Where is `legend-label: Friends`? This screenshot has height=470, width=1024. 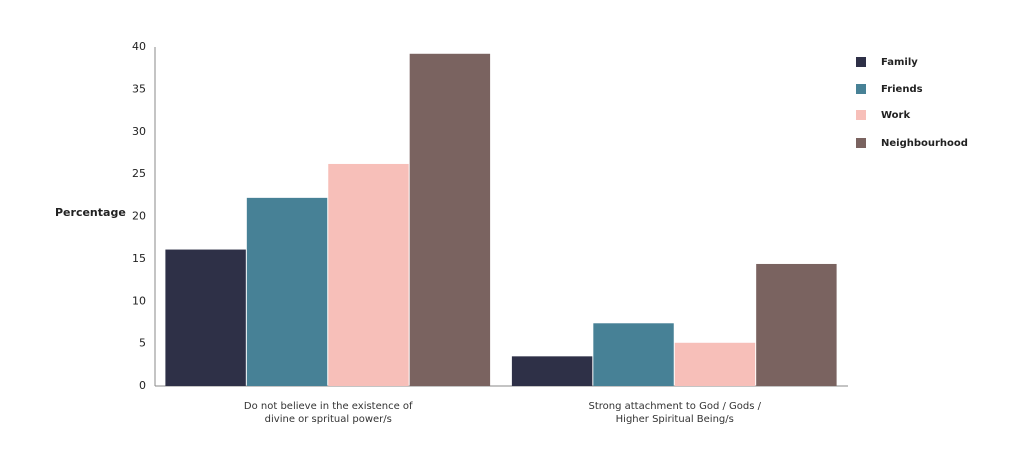
legend-label: Friends is located at coordinates (902, 89).